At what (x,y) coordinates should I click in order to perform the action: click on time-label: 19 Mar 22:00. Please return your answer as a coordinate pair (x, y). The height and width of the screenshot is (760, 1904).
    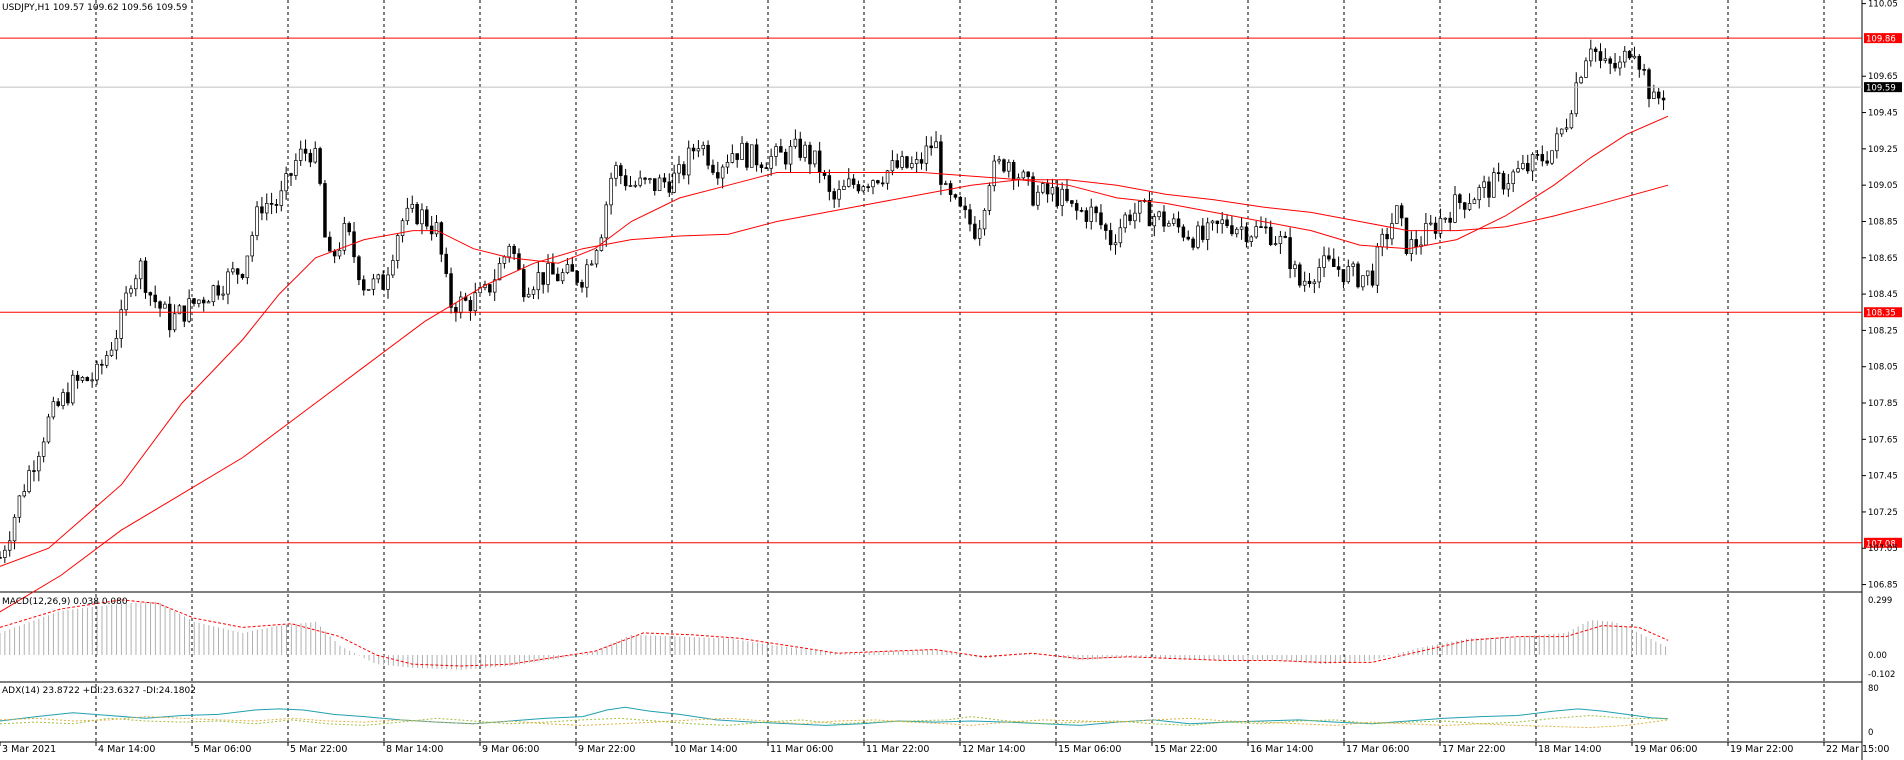
    Looking at the image, I should click on (1761, 749).